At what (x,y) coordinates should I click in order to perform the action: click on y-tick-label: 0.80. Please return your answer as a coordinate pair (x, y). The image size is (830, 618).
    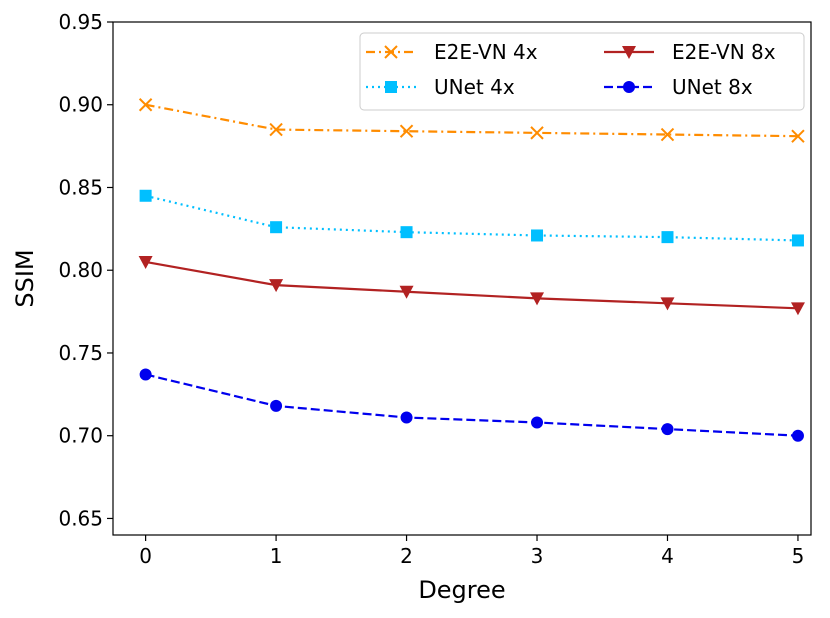
    Looking at the image, I should click on (80, 270).